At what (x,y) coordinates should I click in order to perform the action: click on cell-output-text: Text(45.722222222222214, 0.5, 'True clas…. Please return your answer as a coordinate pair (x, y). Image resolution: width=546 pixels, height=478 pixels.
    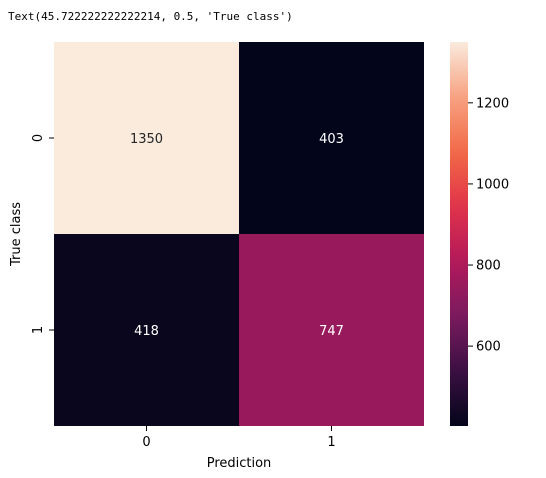
    Looking at the image, I should click on (150, 16).